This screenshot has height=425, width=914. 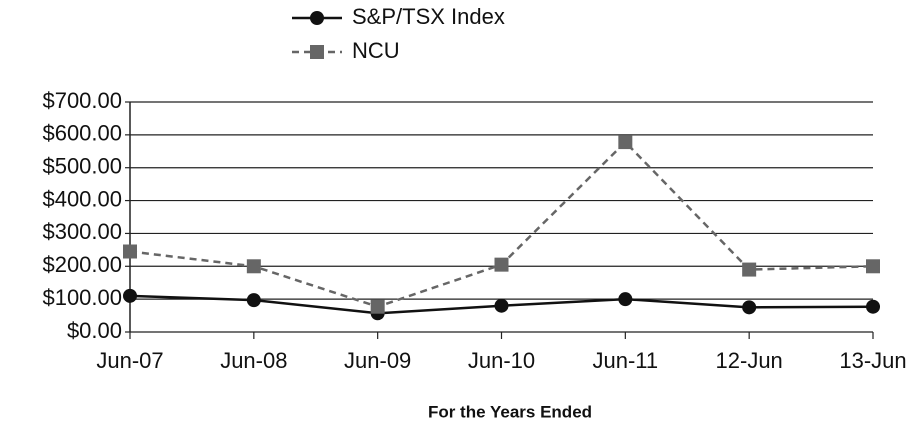 I want to click on y-tick-label: $100.00, so click(x=82, y=297).